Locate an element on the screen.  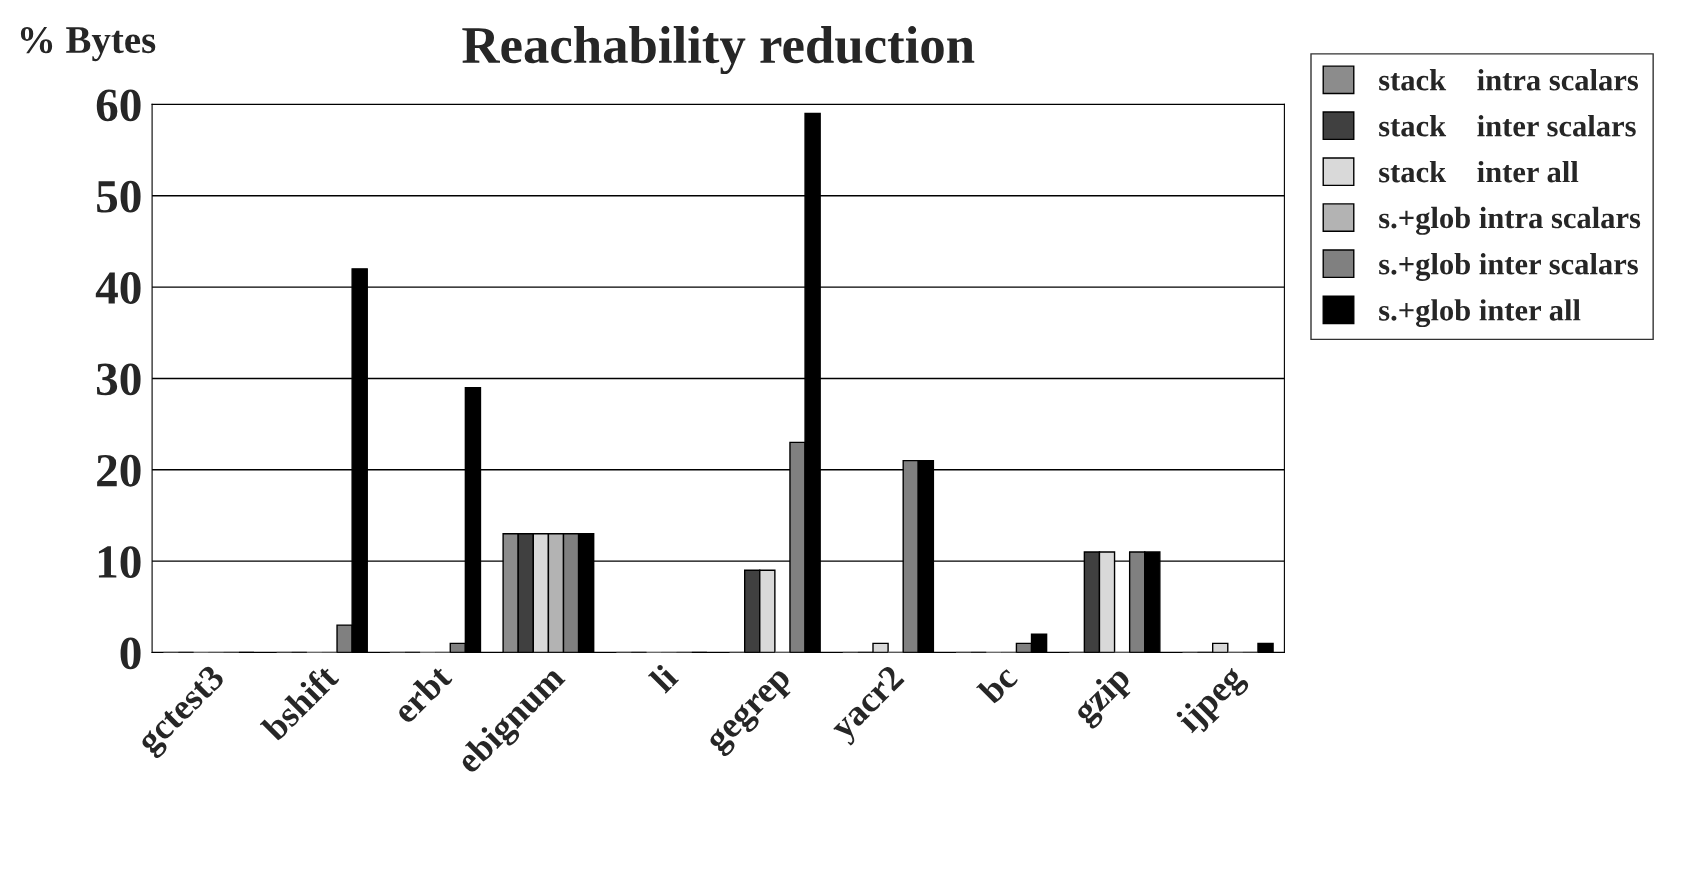
x-tick-label: bc is located at coordinates (997, 684).